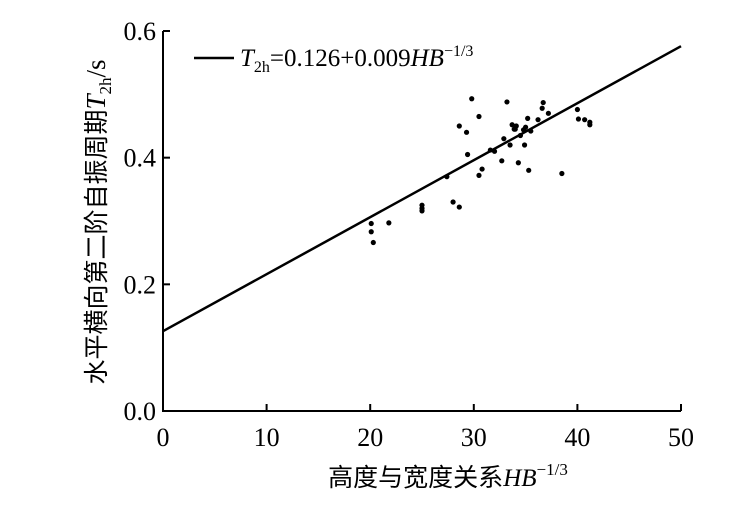  Describe the element at coordinates (140, 31) in the screenshot. I see `y-tick-label: 0.6` at that location.